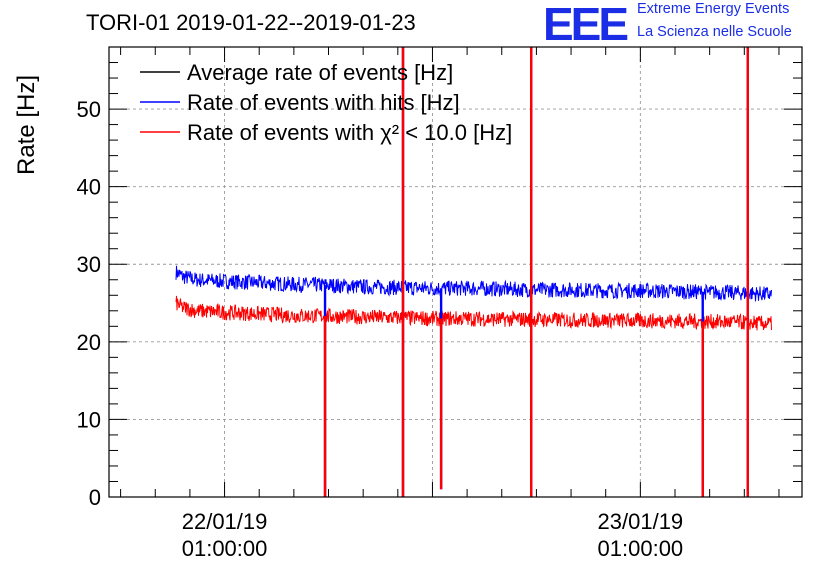 This screenshot has height=572, width=836. I want to click on y-tick-label: 30, so click(89, 264).